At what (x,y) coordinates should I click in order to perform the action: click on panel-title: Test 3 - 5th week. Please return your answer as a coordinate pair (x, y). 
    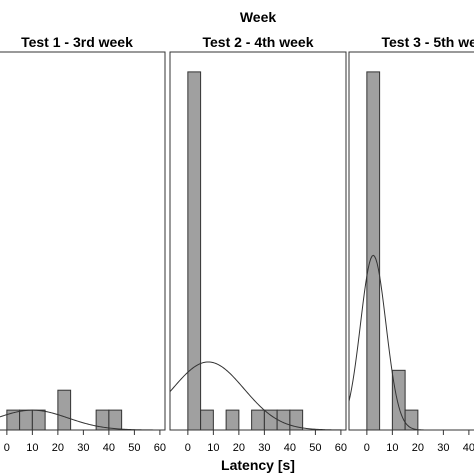
    Looking at the image, I should click on (427, 42).